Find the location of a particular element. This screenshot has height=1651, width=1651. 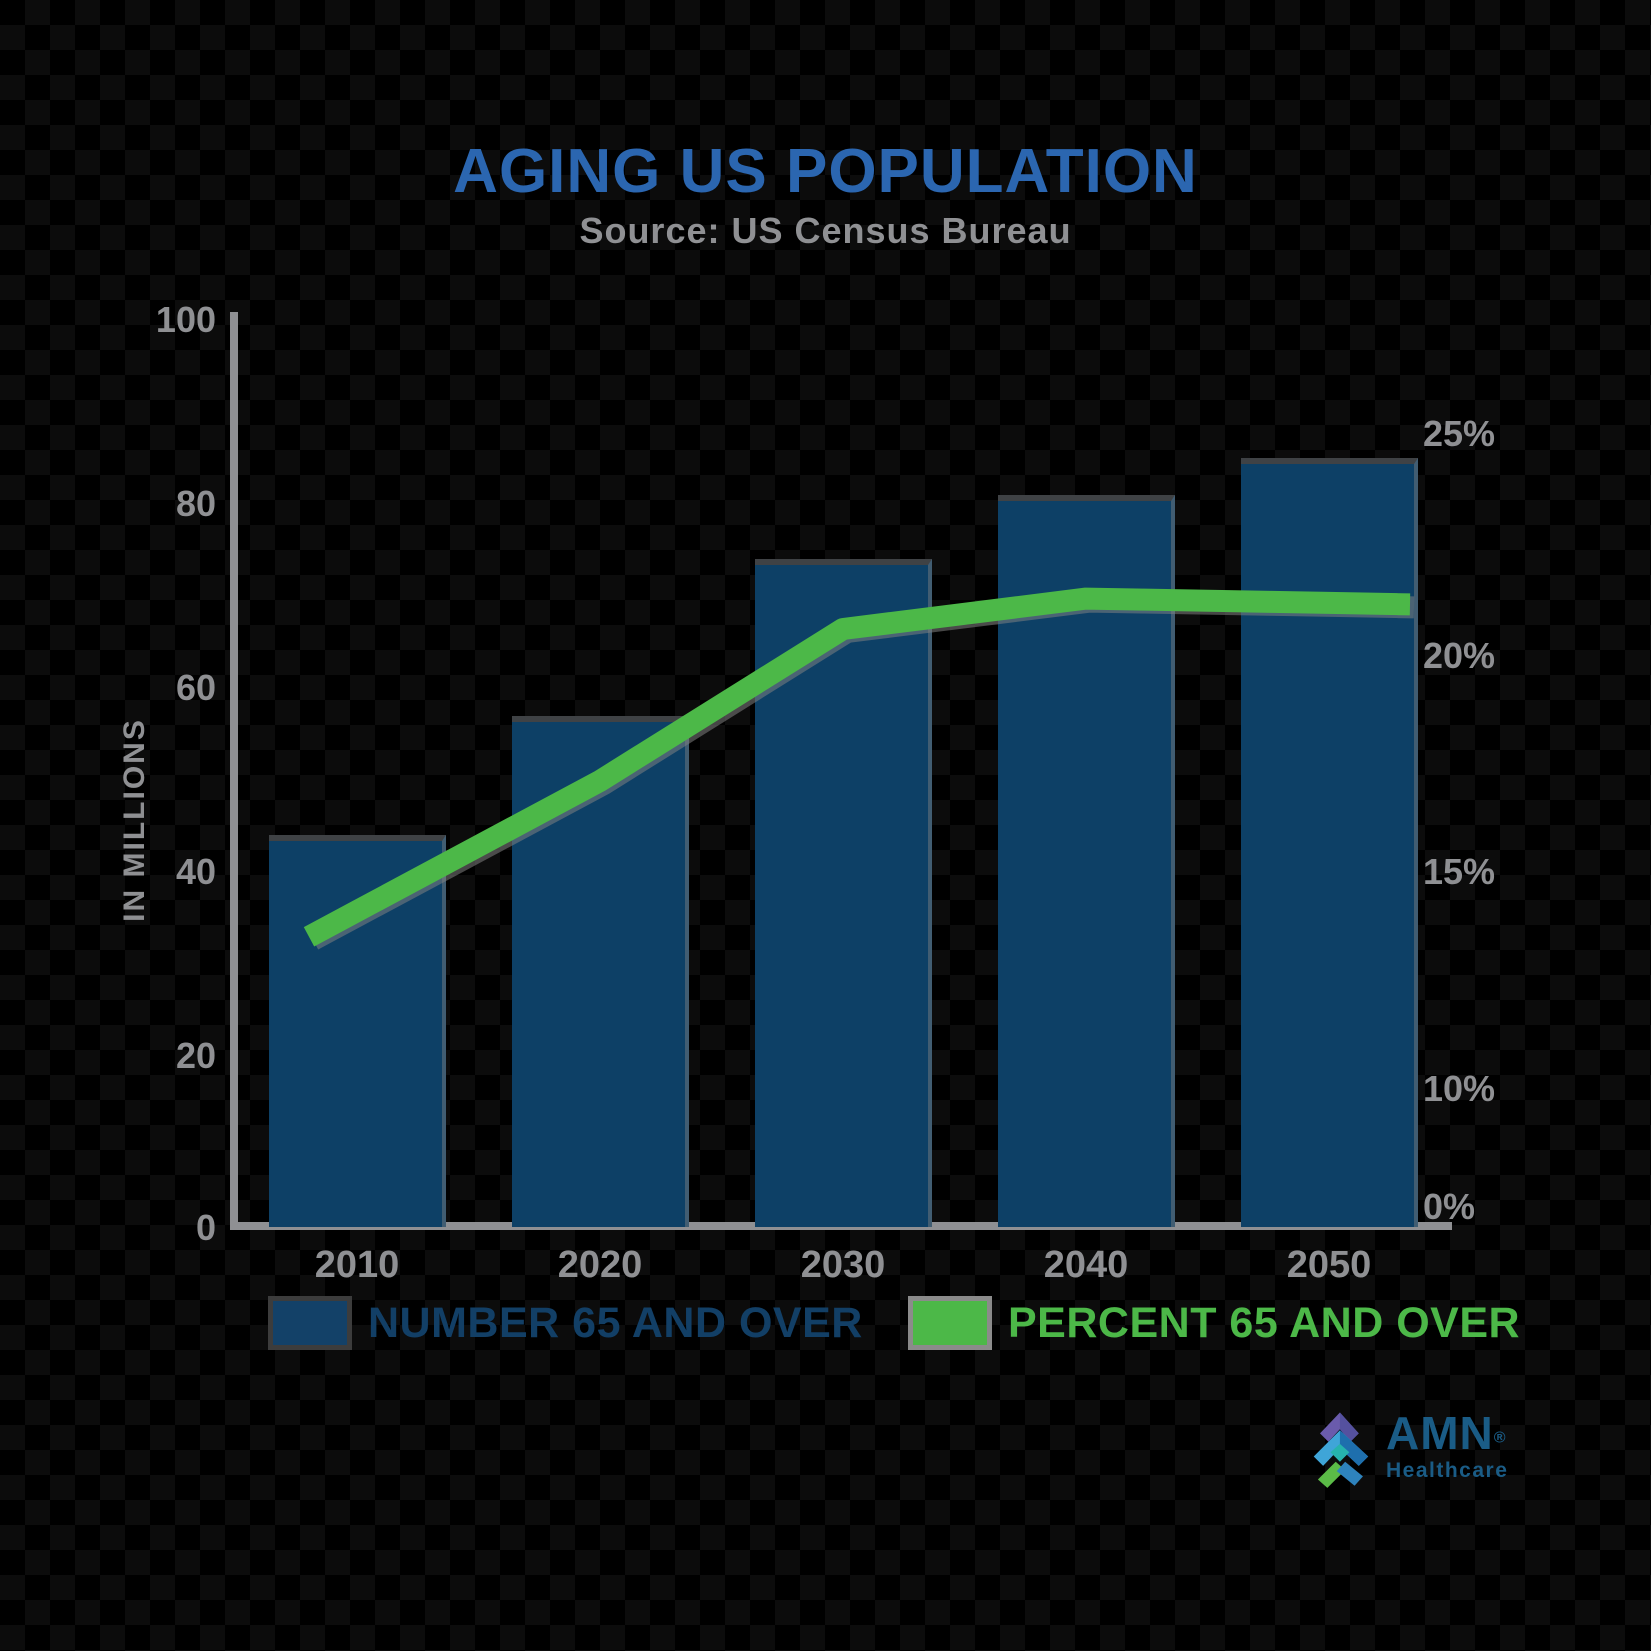

y-left-tick-0: 0 is located at coordinates (205, 1227).